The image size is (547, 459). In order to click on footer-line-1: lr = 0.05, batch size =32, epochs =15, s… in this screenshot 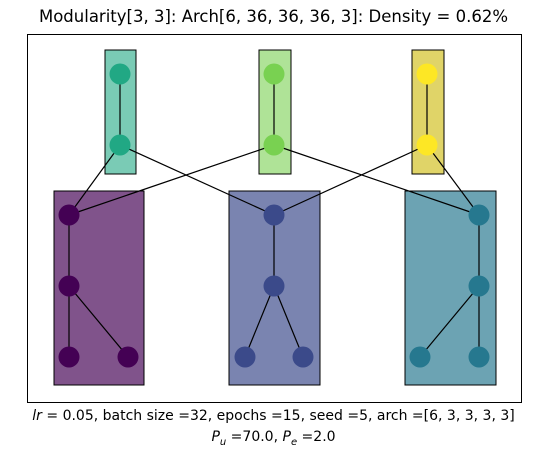, I will do `click(273, 416)`.